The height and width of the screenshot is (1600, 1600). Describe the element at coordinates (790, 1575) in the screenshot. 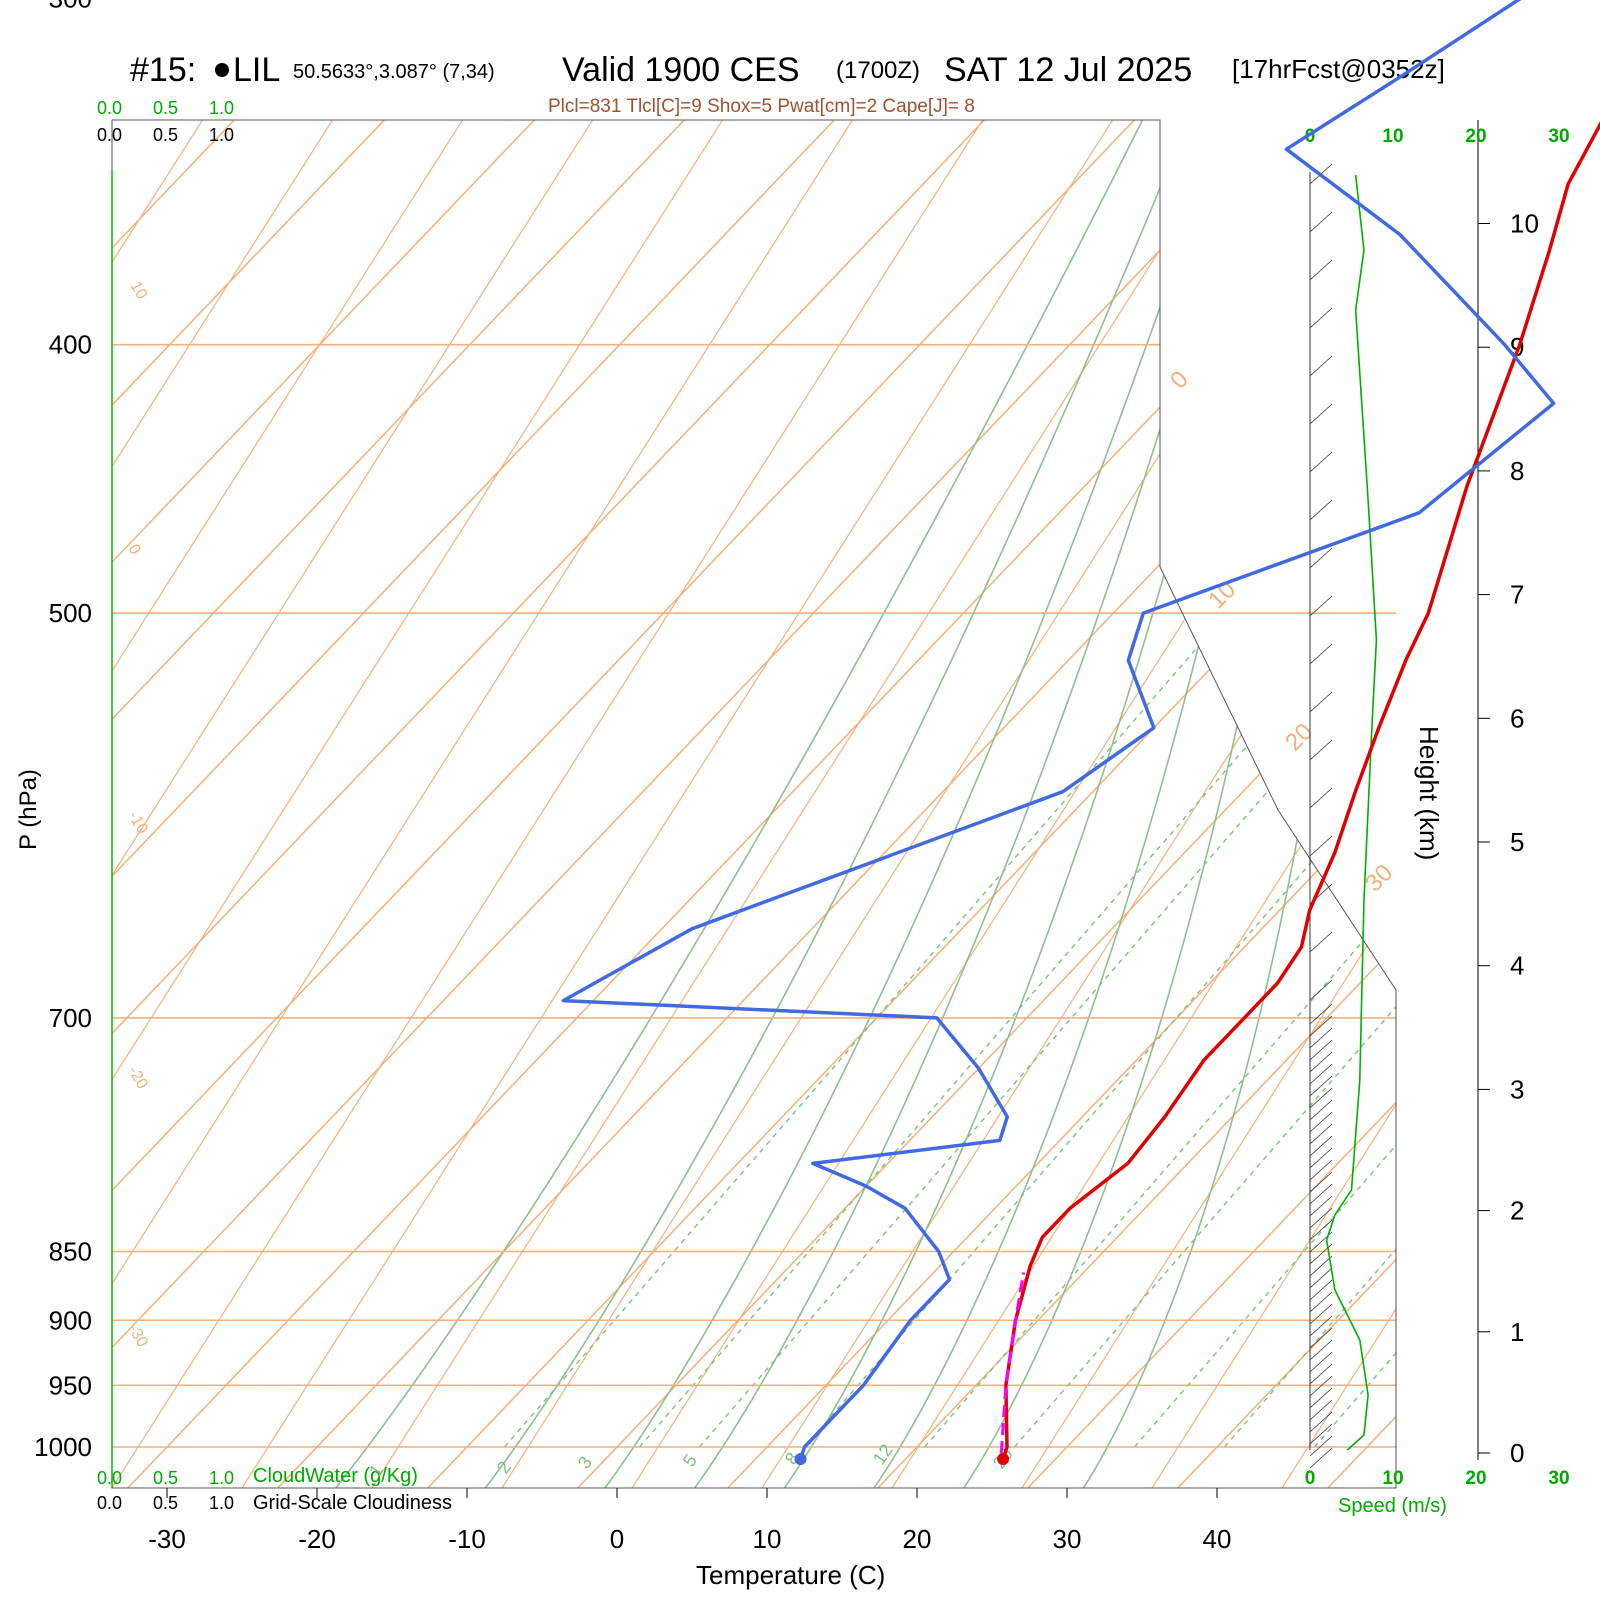

I see `x-axis-label: Temperature (C)` at that location.